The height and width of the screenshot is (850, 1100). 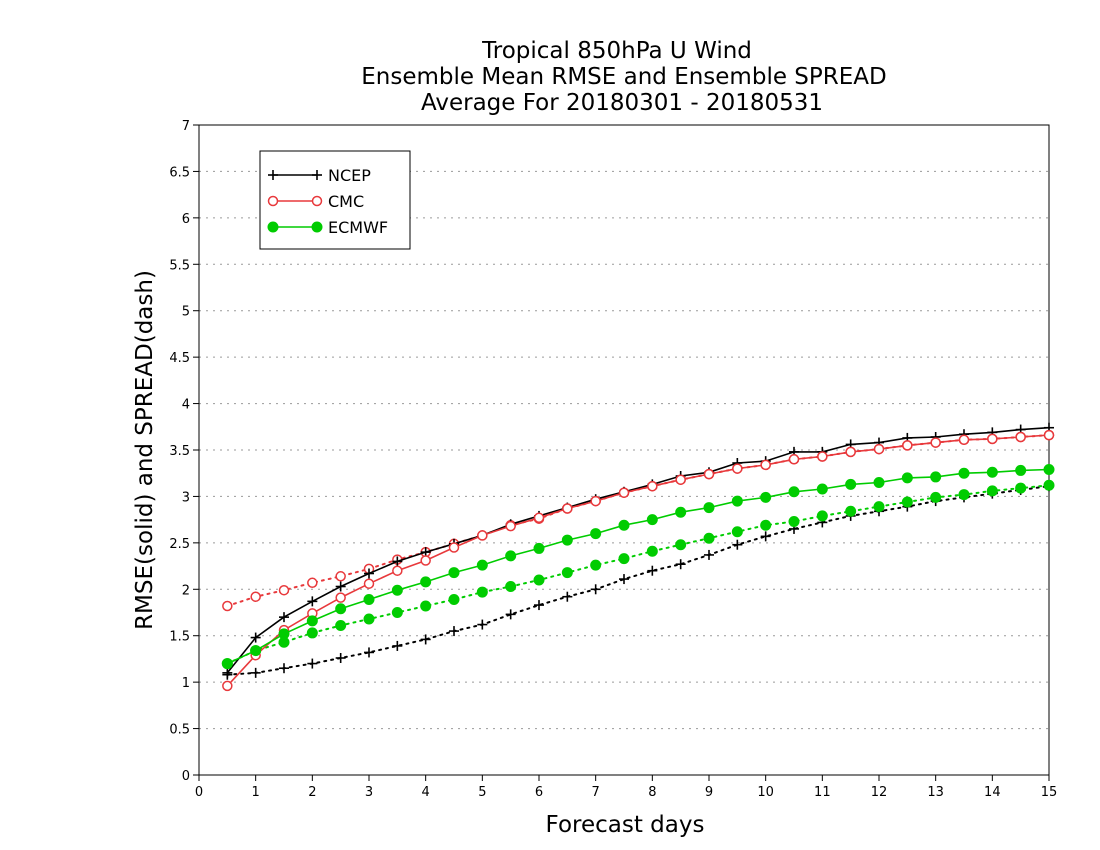 What do you see at coordinates (186, 776) in the screenshot?
I see `y-tick-label-0: 0` at bounding box center [186, 776].